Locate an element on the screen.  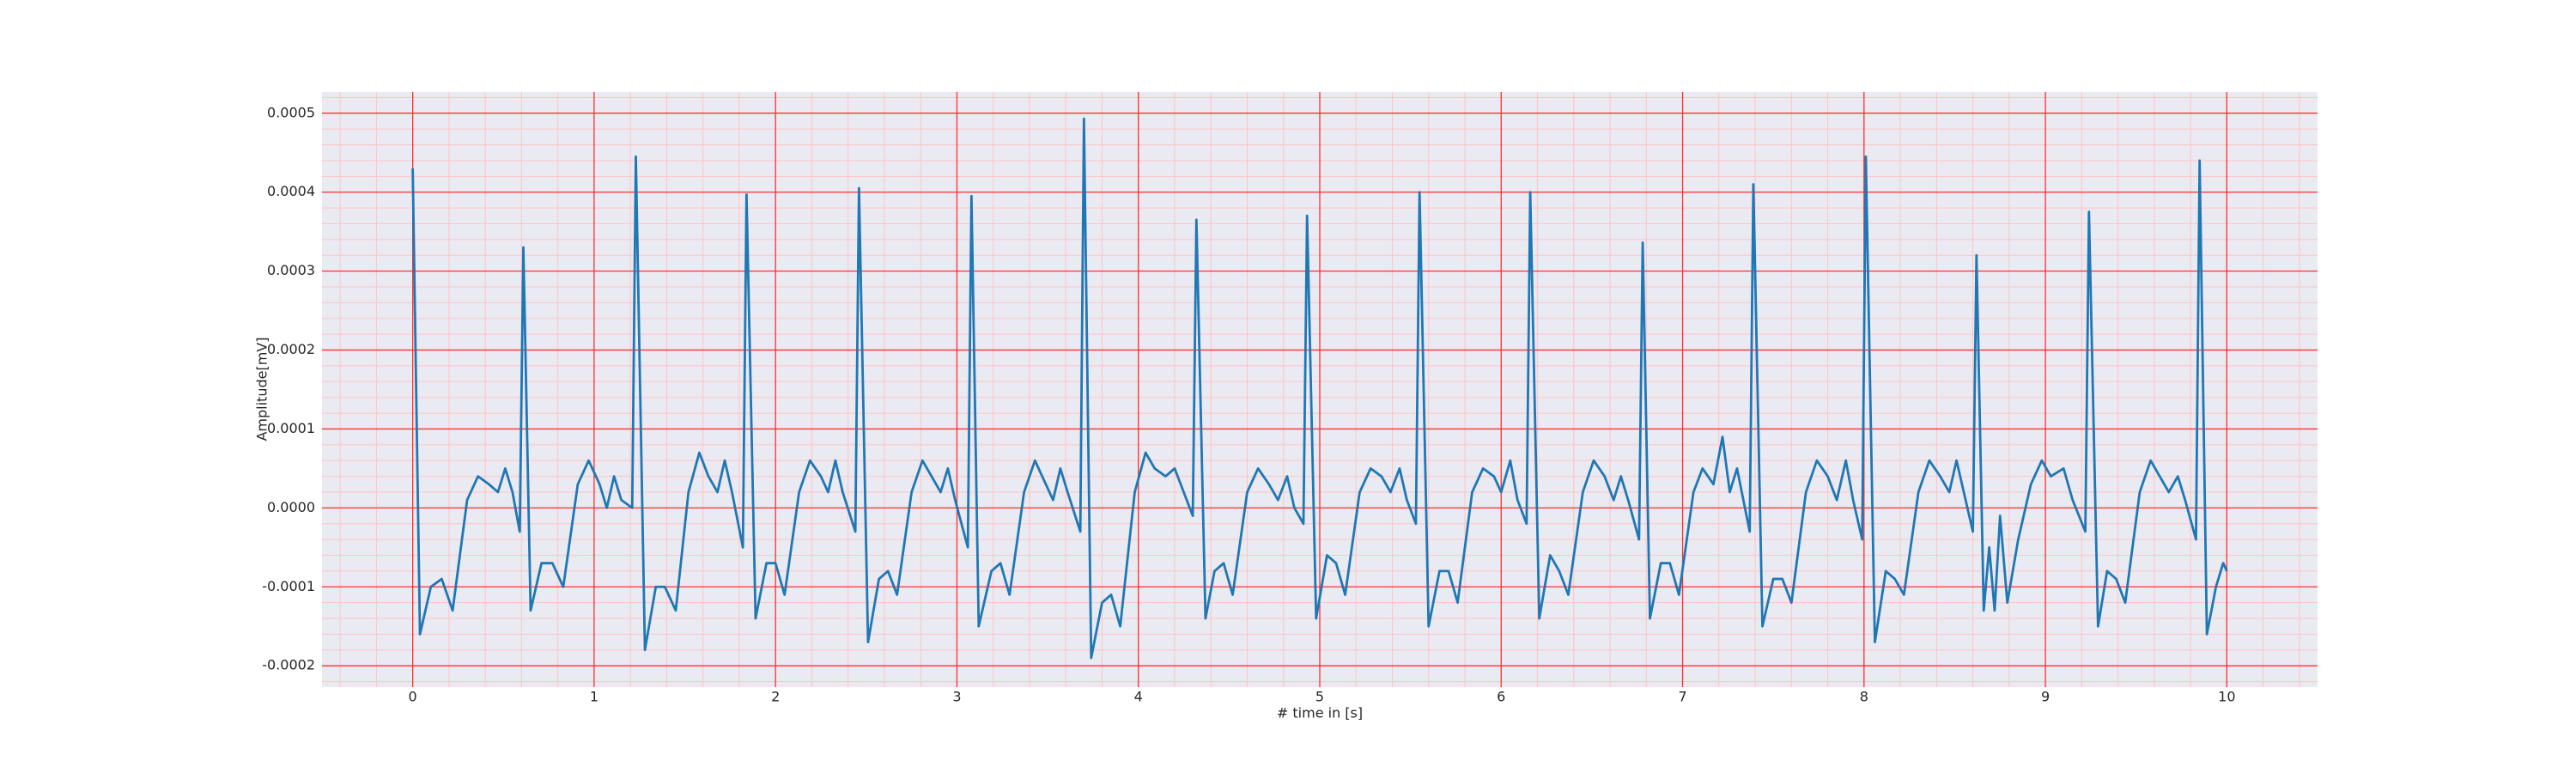
x-axis-label: # time in [s] is located at coordinates (1320, 713).